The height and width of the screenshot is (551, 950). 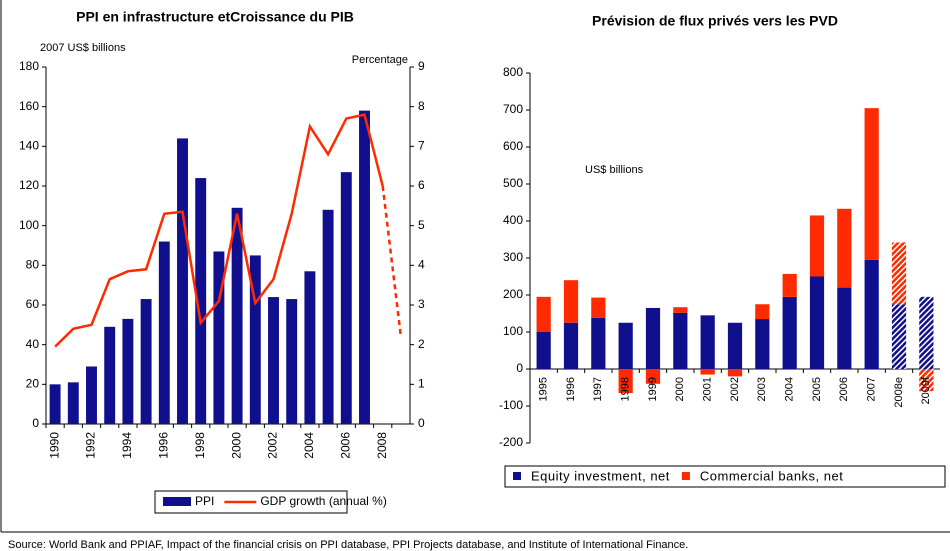 What do you see at coordinates (91, 445) in the screenshot?
I see `x-tick-label: 1992` at bounding box center [91, 445].